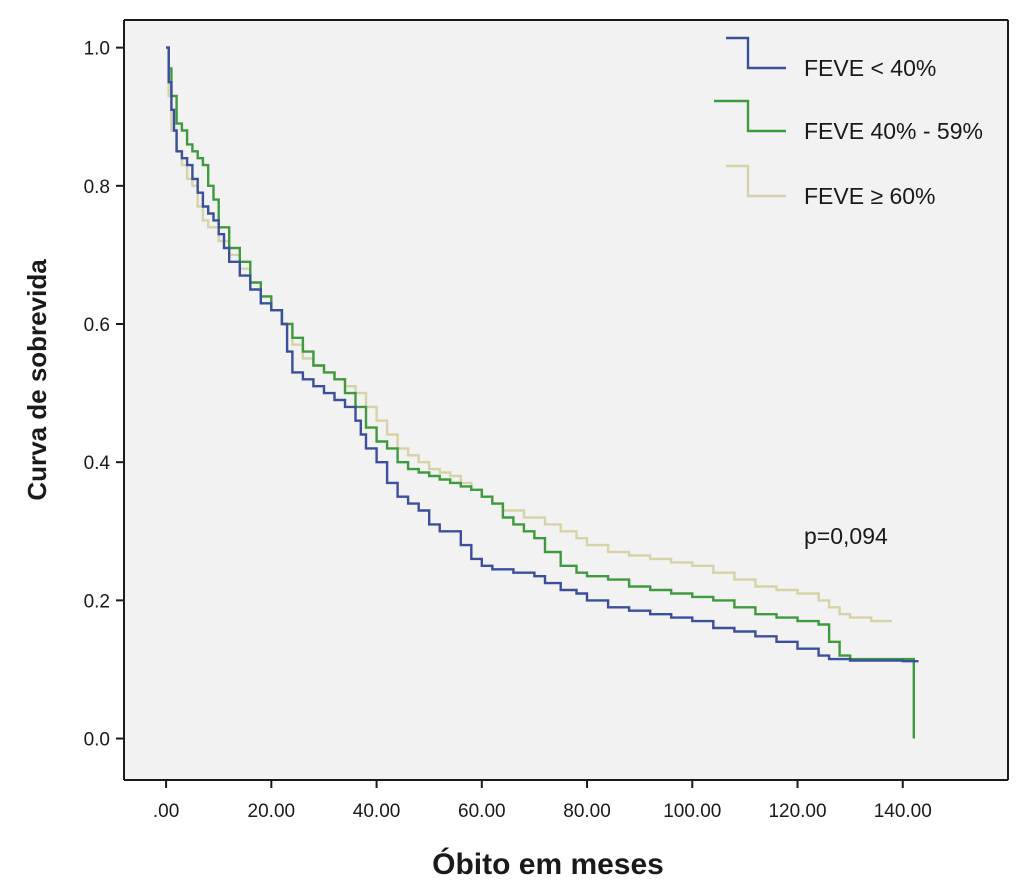 The width and height of the screenshot is (1024, 892). Describe the element at coordinates (104, 395) in the screenshot. I see `y-ticks: 0.0 0.2 0.4 0.6 0.8 1.0` at that location.